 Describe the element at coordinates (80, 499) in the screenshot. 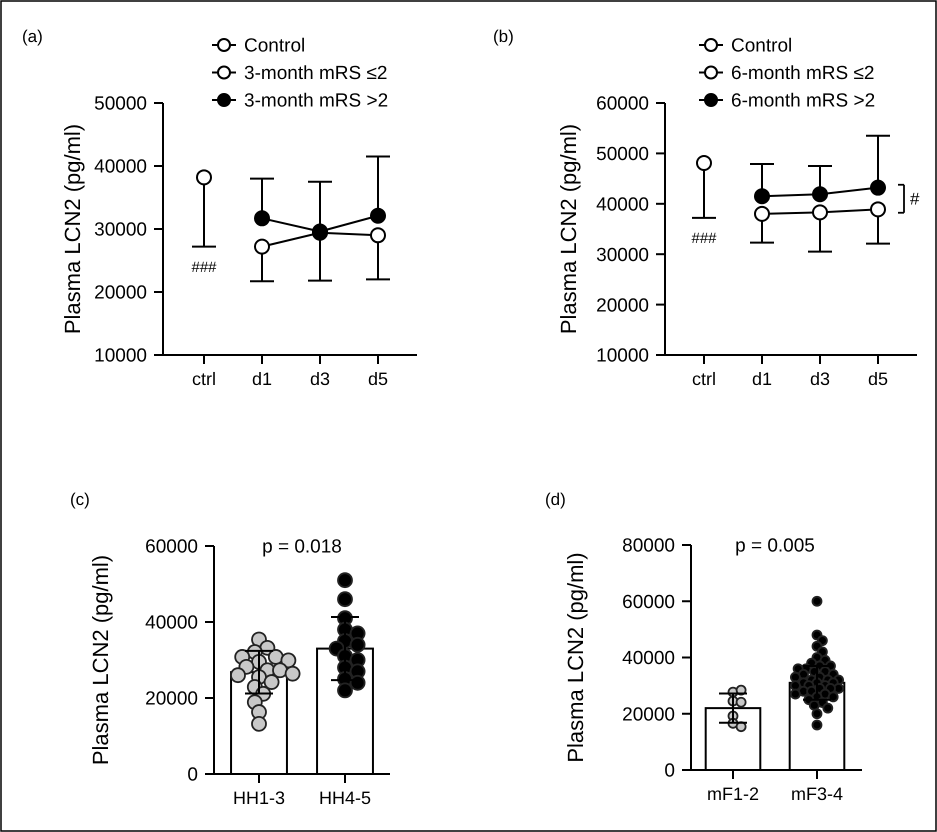

I see `chart-title: (c)` at that location.